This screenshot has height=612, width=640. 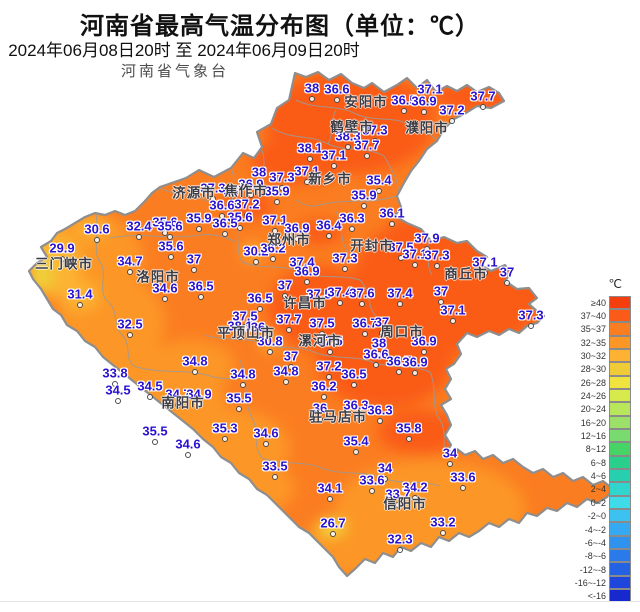 I want to click on legend-band-label: -2~0, so click(x=596, y=516).